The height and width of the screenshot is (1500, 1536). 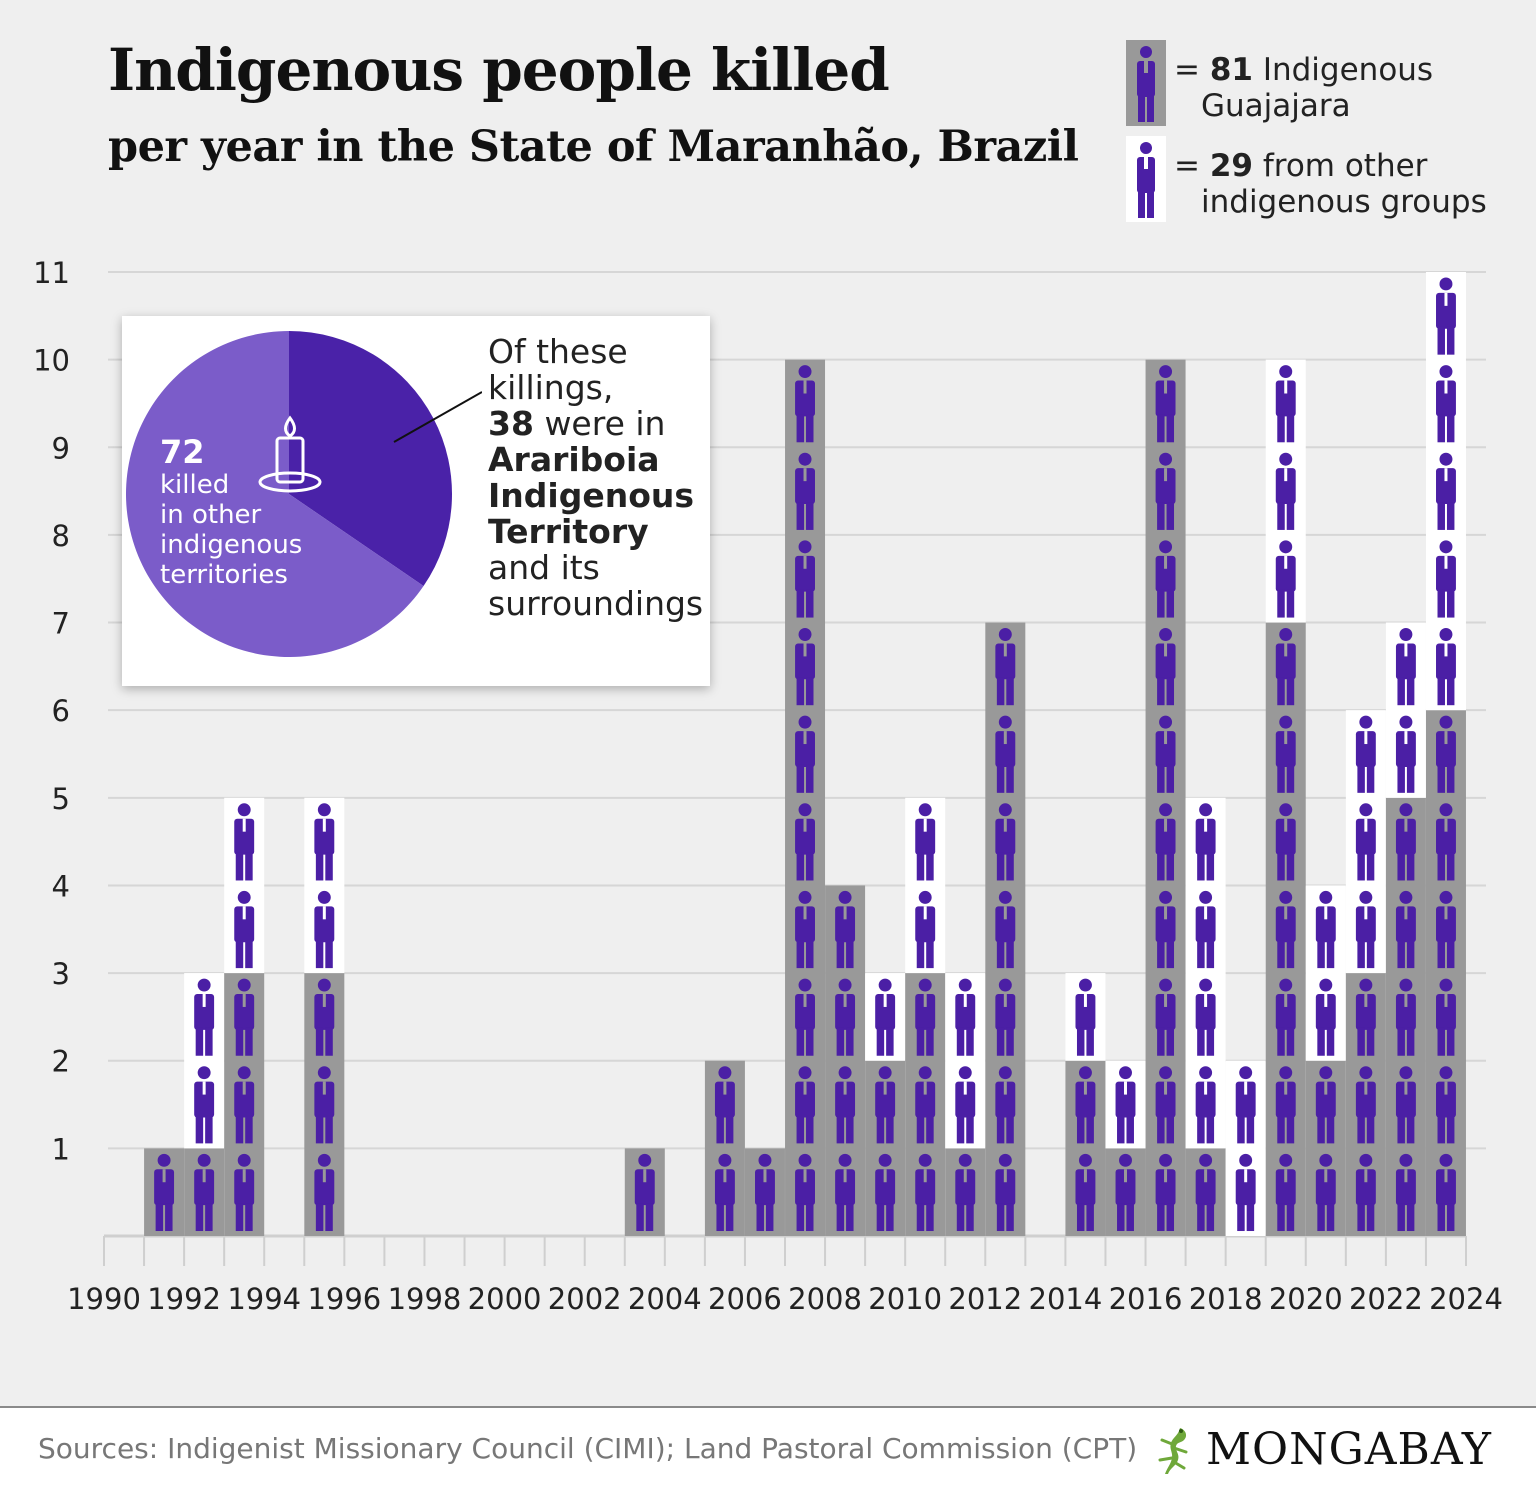 I want to click on bar-guajajara, so click(x=1445, y=973).